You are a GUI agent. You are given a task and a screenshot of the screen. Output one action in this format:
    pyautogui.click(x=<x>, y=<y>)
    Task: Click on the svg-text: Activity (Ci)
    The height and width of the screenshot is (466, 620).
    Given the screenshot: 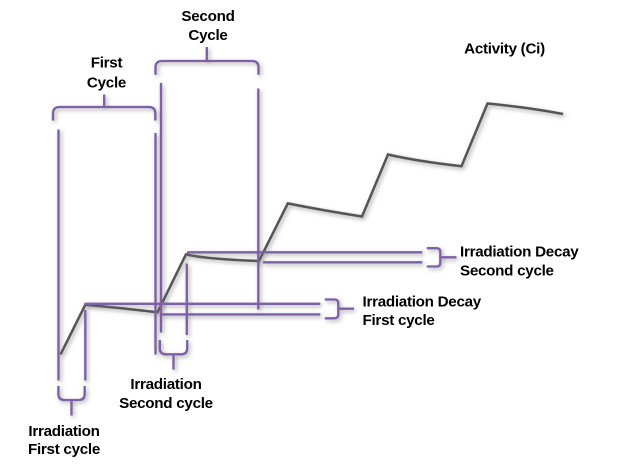 What is the action you would take?
    pyautogui.click(x=504, y=49)
    